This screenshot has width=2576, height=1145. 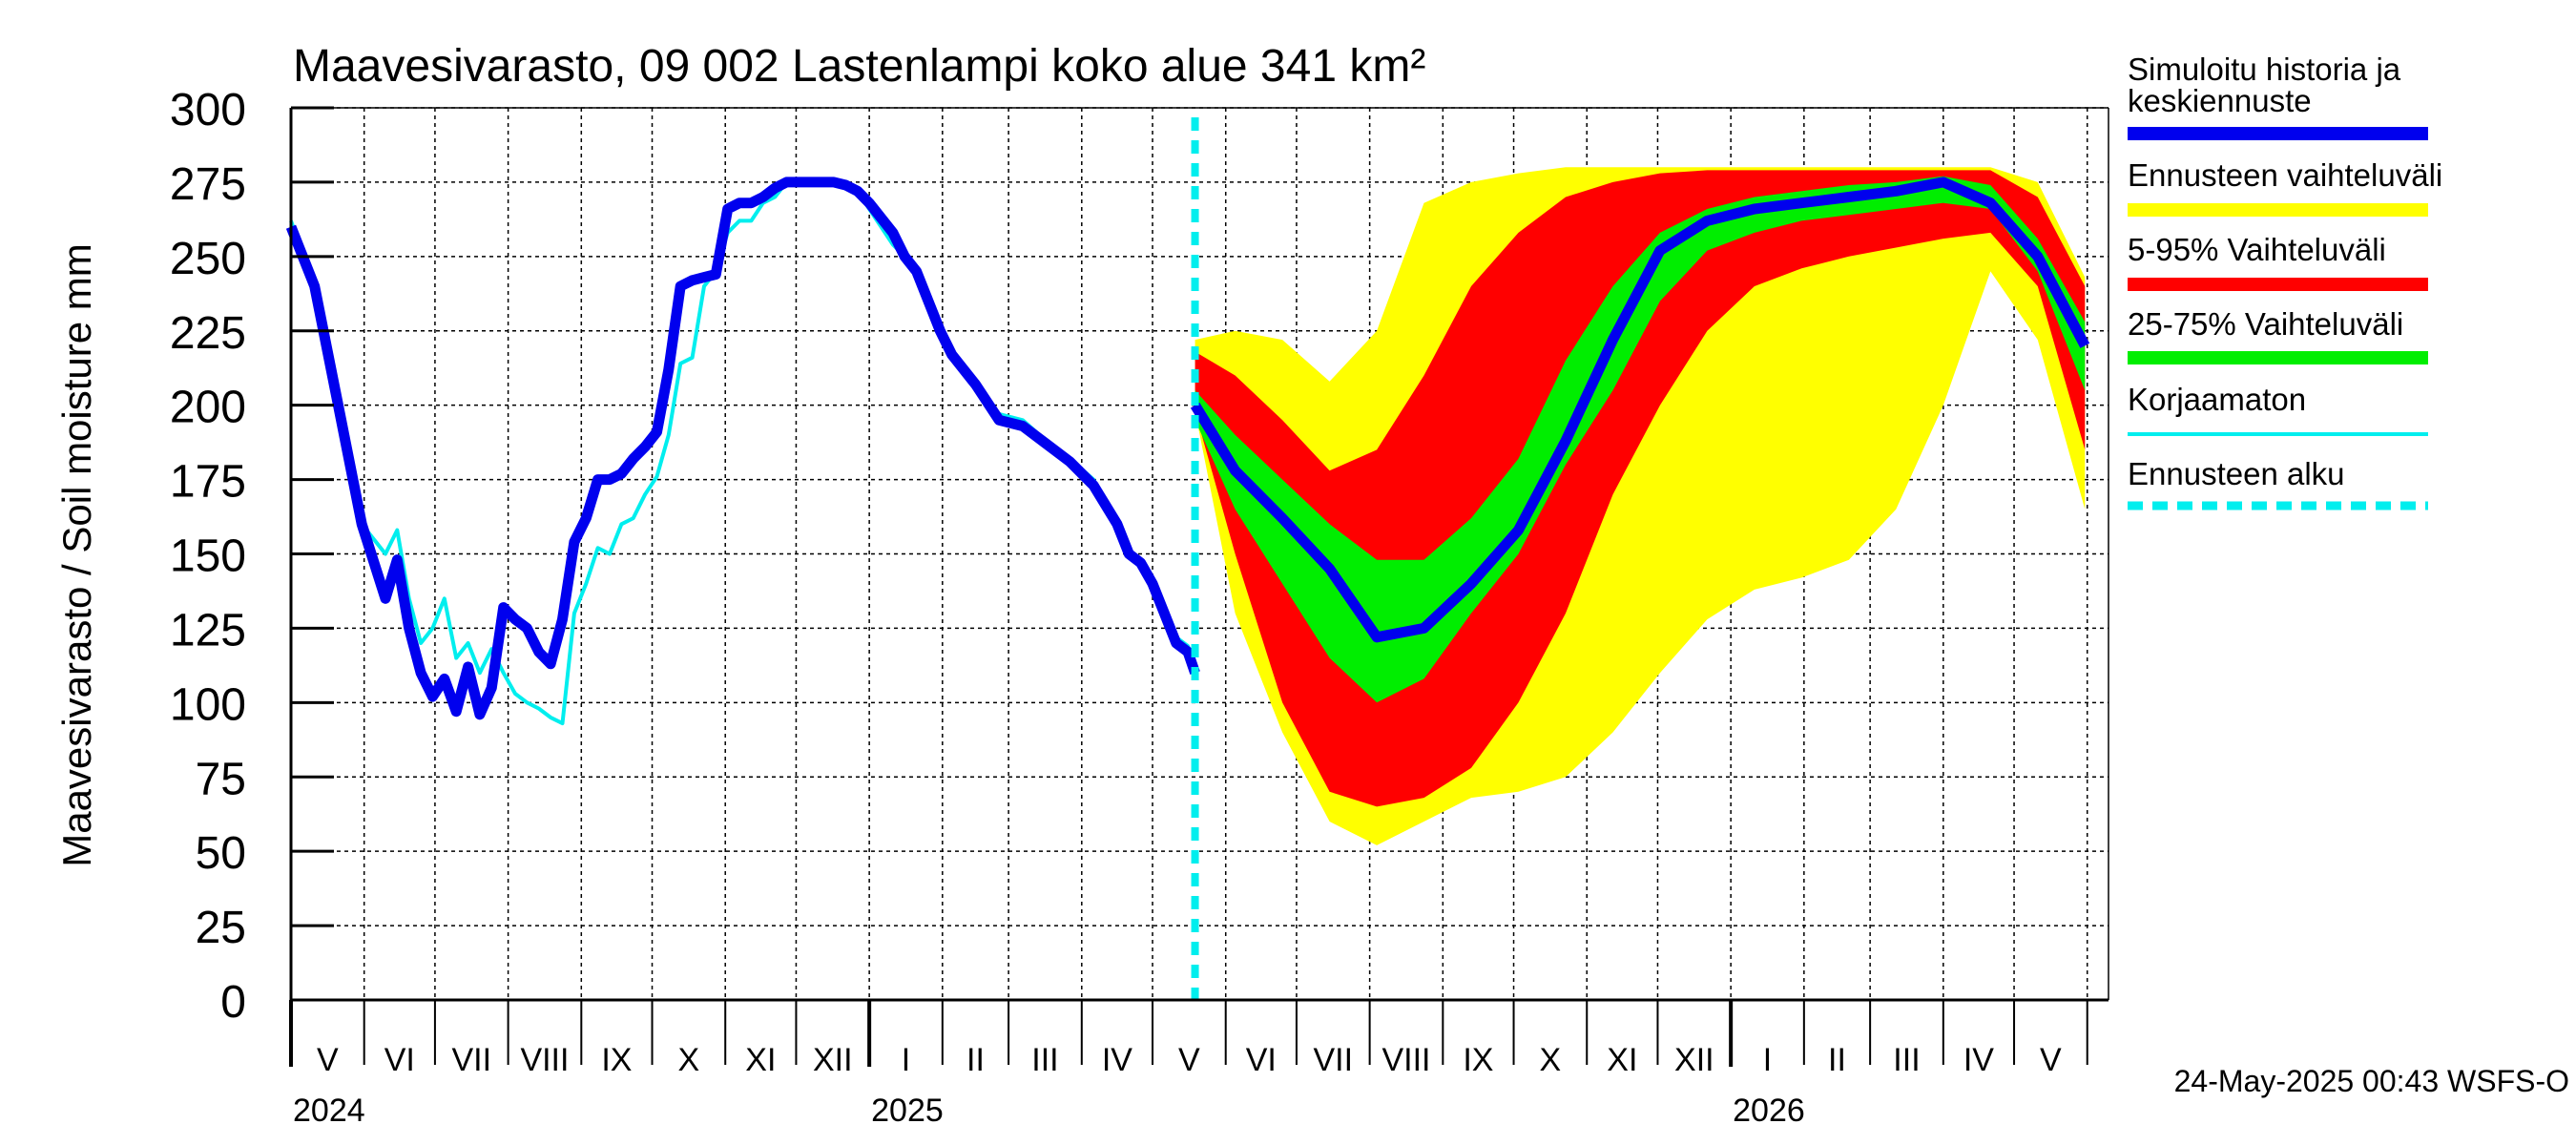 What do you see at coordinates (2217, 400) in the screenshot?
I see `legend-label-4: Korjaamaton` at bounding box center [2217, 400].